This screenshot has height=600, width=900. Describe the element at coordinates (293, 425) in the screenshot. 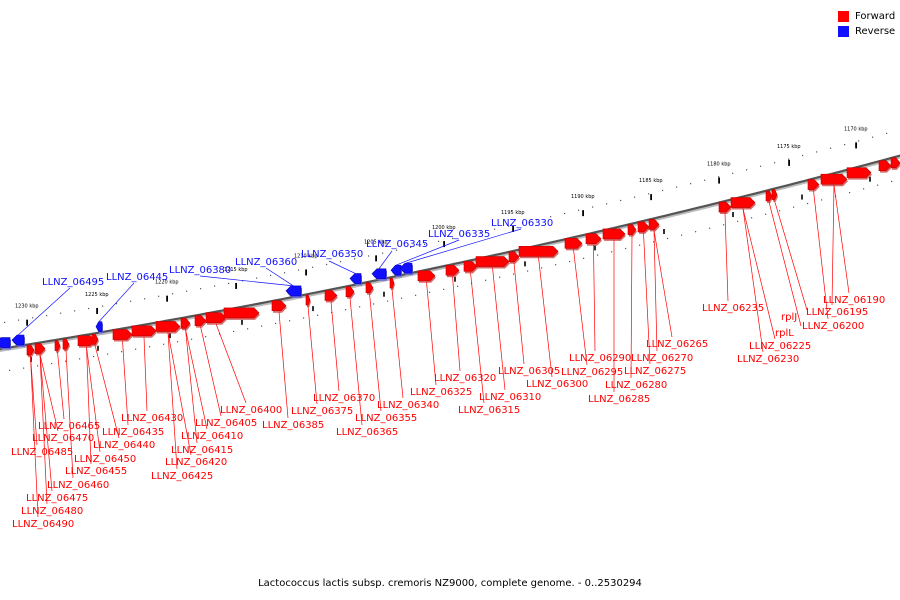

I see `gene-label-llnz-06385: LLNZ_06385` at that location.